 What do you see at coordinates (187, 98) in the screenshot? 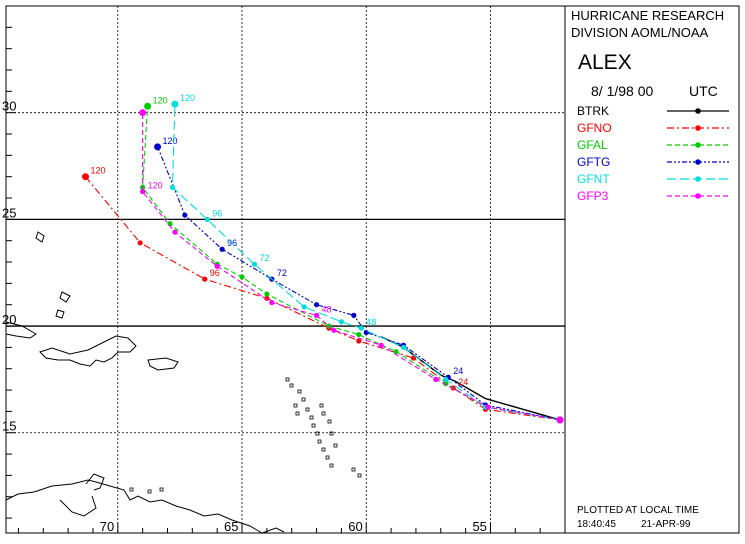
I see `hour-label-gfnt-120: 120` at bounding box center [187, 98].